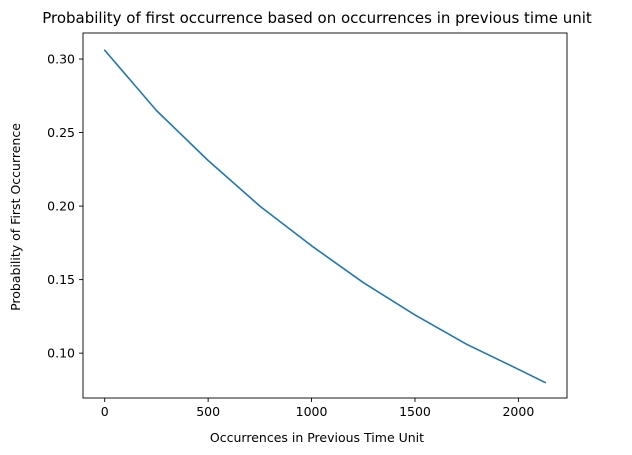 The width and height of the screenshot is (632, 455). What do you see at coordinates (208, 411) in the screenshot?
I see `x-tick-label: 500` at bounding box center [208, 411].